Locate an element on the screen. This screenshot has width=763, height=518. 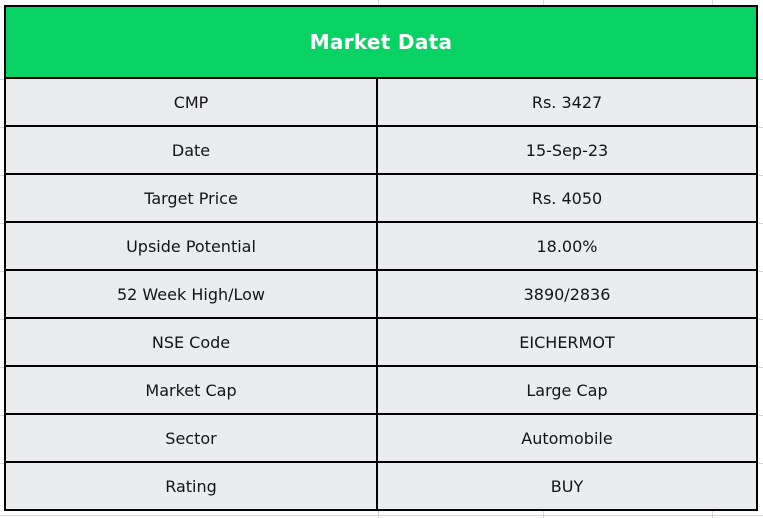
row-value: Rs. 3427 is located at coordinates (567, 102).